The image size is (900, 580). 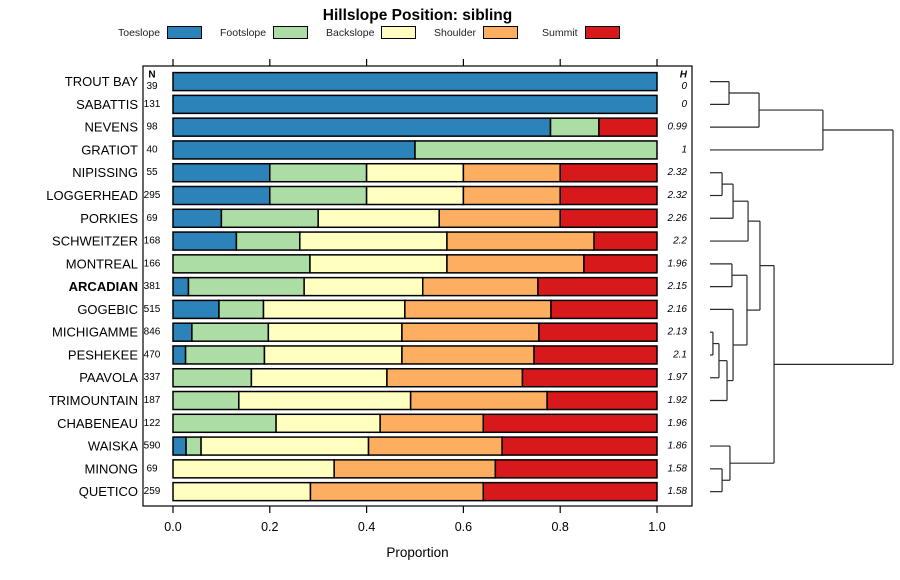 What do you see at coordinates (678, 377) in the screenshot?
I see `row-h-value: 1.97` at bounding box center [678, 377].